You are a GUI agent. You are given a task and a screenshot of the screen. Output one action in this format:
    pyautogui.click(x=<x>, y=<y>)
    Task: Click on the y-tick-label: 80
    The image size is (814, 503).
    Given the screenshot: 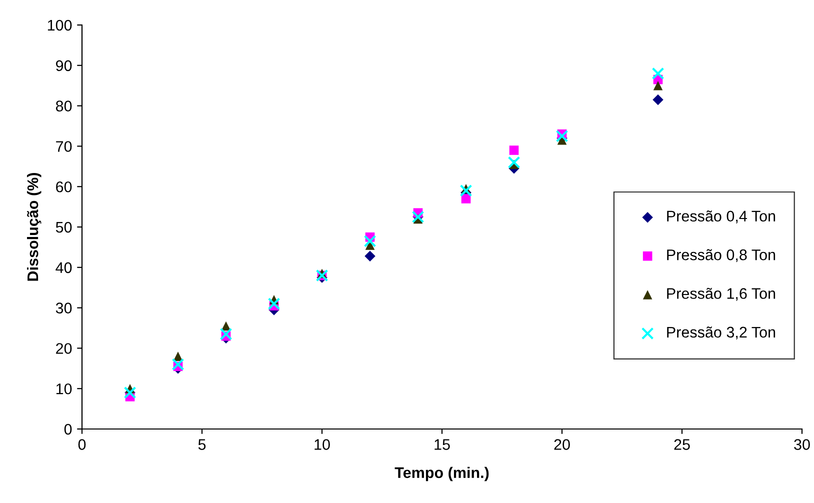 What is the action you would take?
    pyautogui.click(x=64, y=106)
    